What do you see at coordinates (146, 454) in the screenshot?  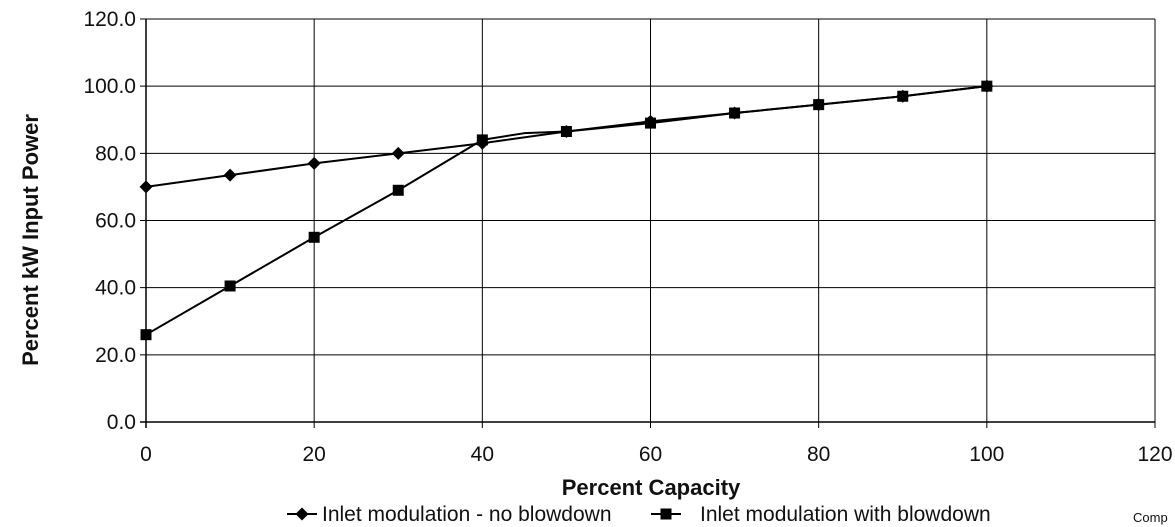 I see `x-tick-label: 0` at bounding box center [146, 454].